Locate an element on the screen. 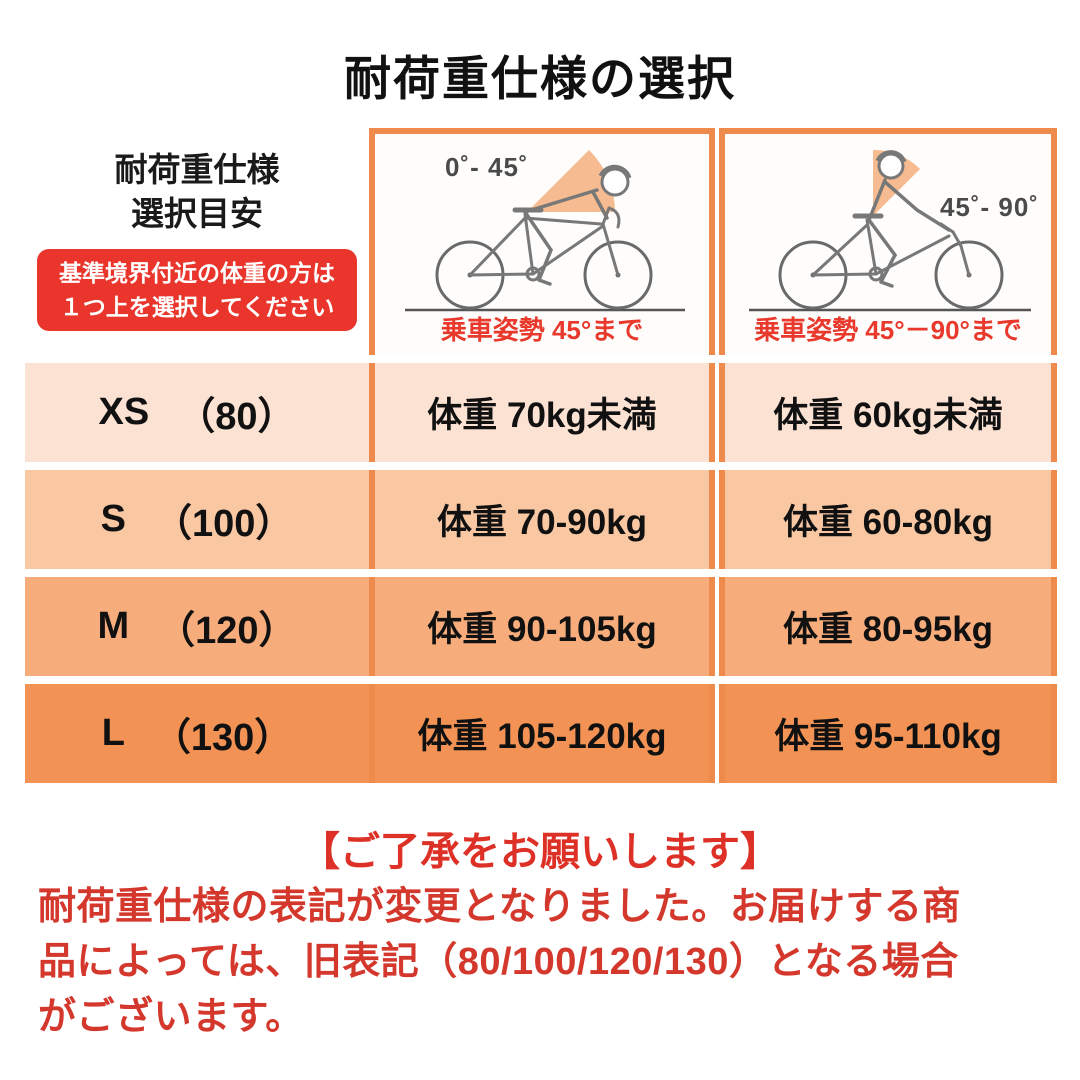 This screenshot has width=1080, height=1080. header-guide-cell: 耐荷重仕様 選択目安 基準境界付近の体重の方は １つ上を選択してください is located at coordinates (197, 241).